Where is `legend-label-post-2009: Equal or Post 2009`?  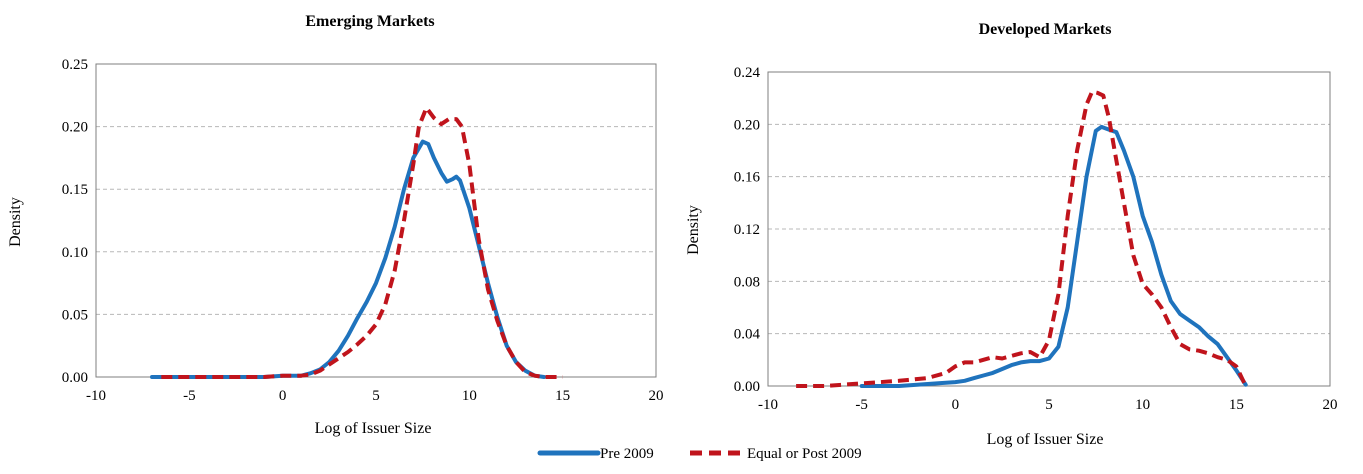 legend-label-post-2009: Equal or Post 2009 is located at coordinates (804, 454).